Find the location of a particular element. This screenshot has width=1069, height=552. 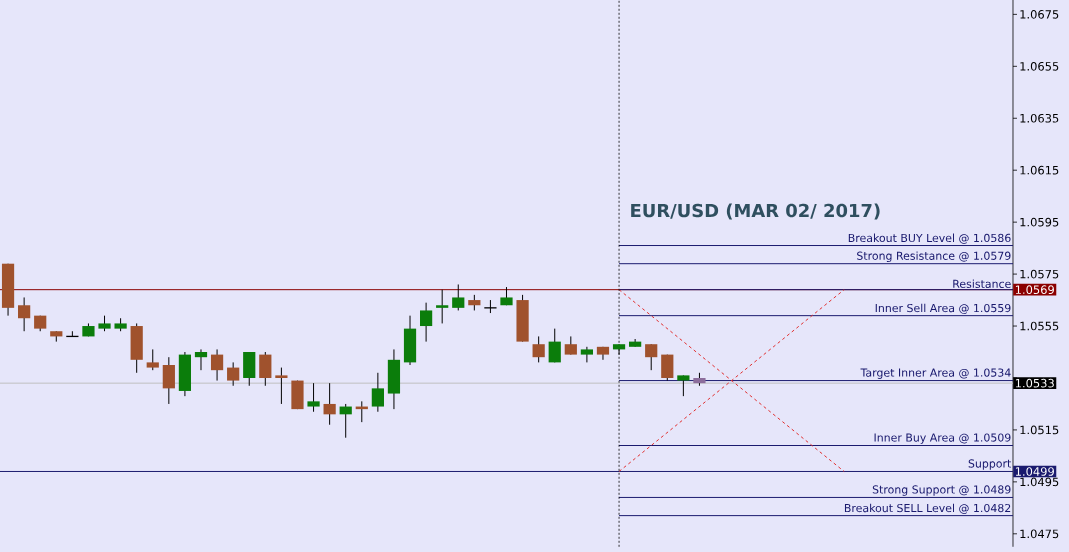

y-tick-label: 1.0575 is located at coordinates (1039, 274).